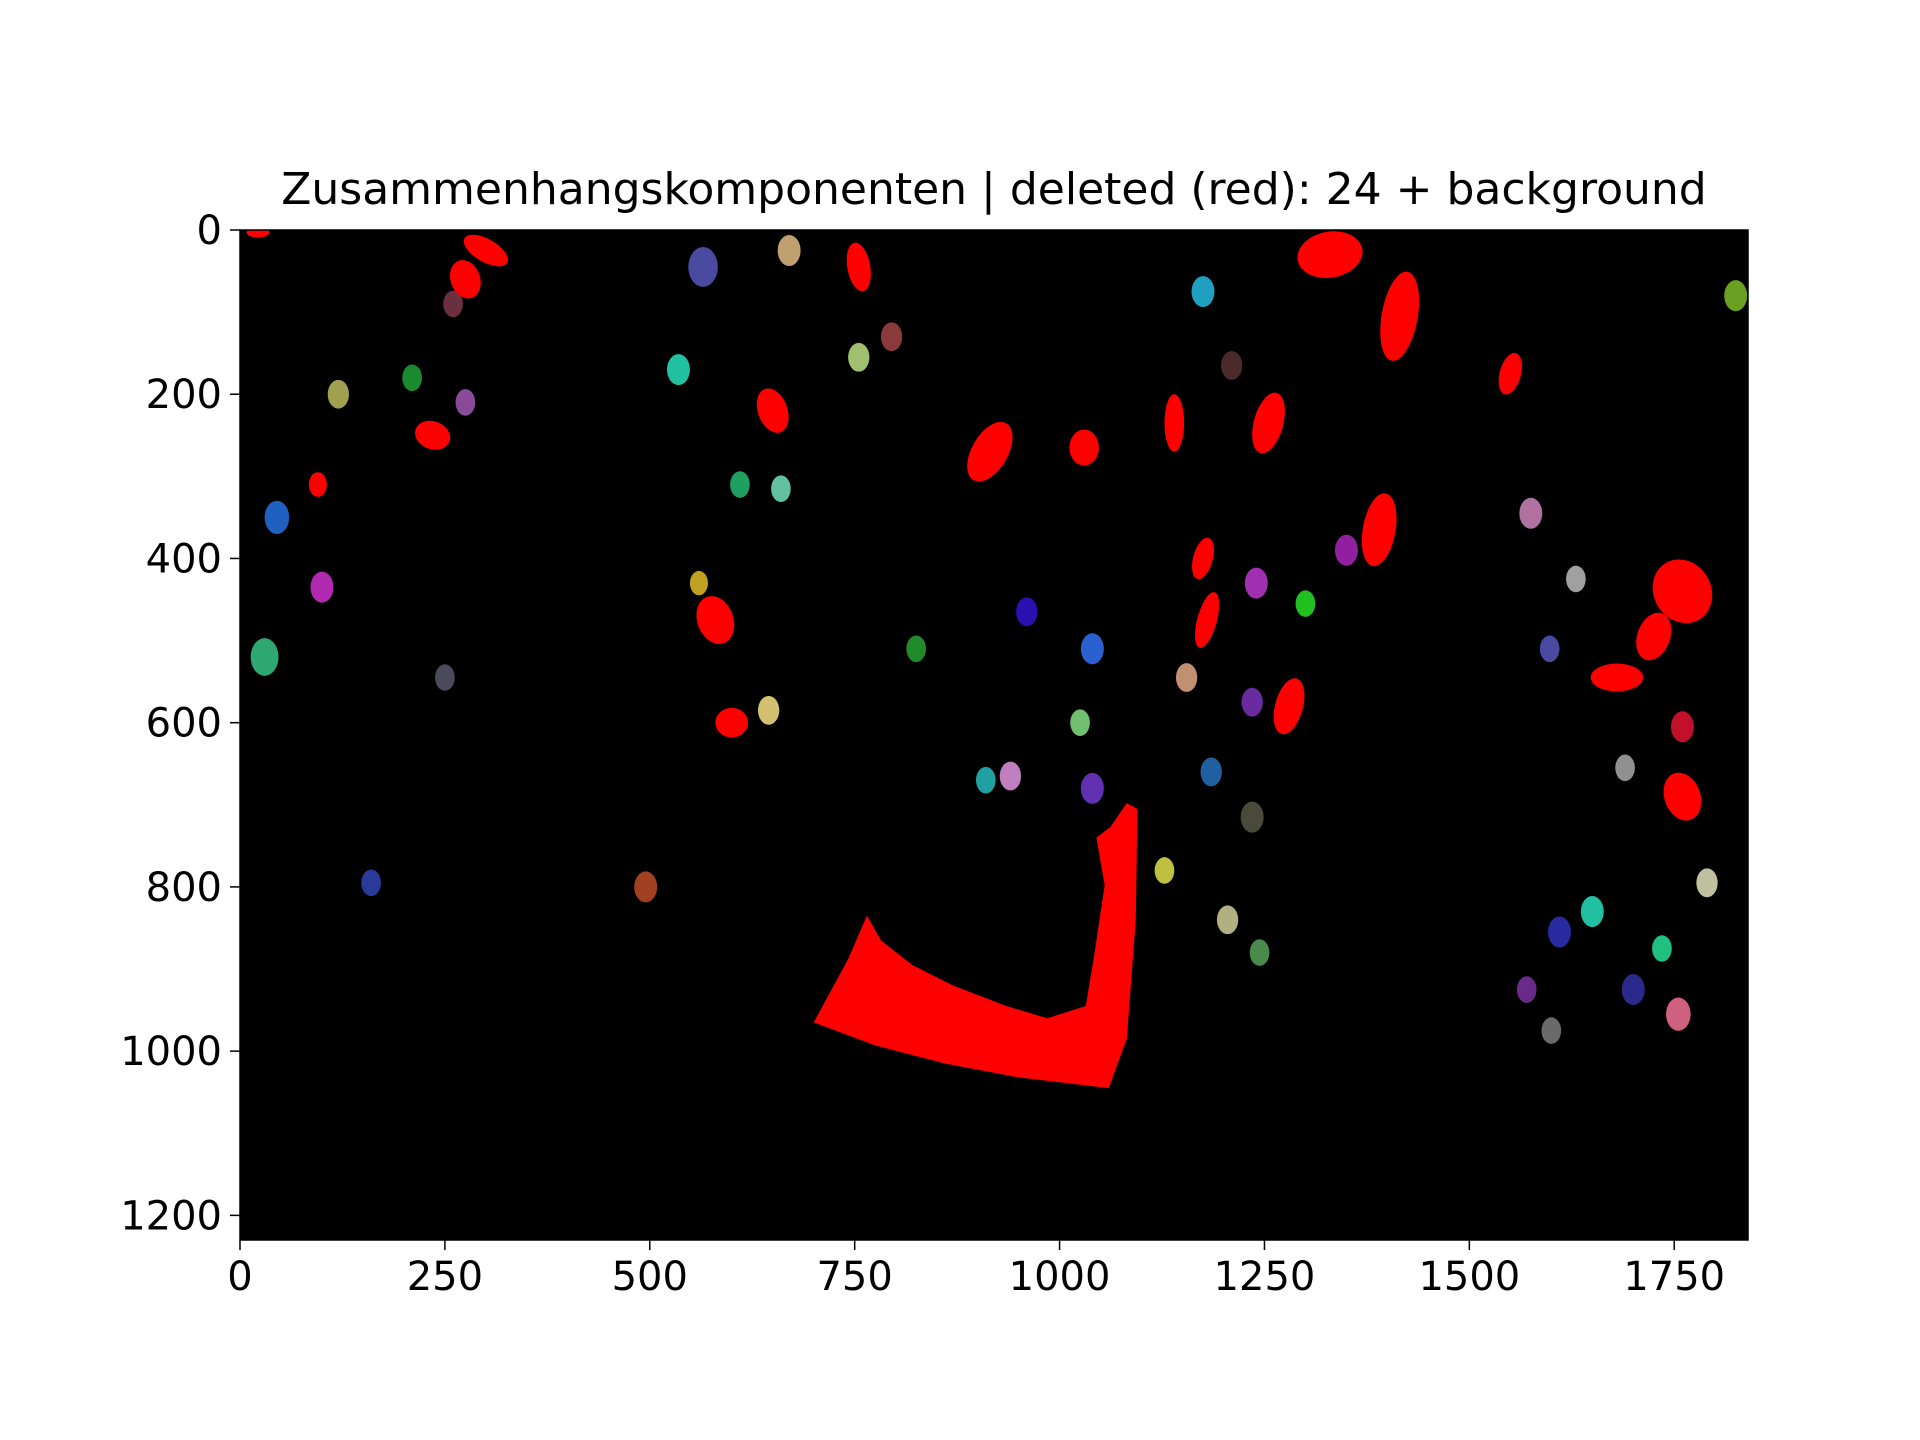 The image size is (1920, 1440). I want to click on x-tick-label: 1500, so click(1469, 1277).